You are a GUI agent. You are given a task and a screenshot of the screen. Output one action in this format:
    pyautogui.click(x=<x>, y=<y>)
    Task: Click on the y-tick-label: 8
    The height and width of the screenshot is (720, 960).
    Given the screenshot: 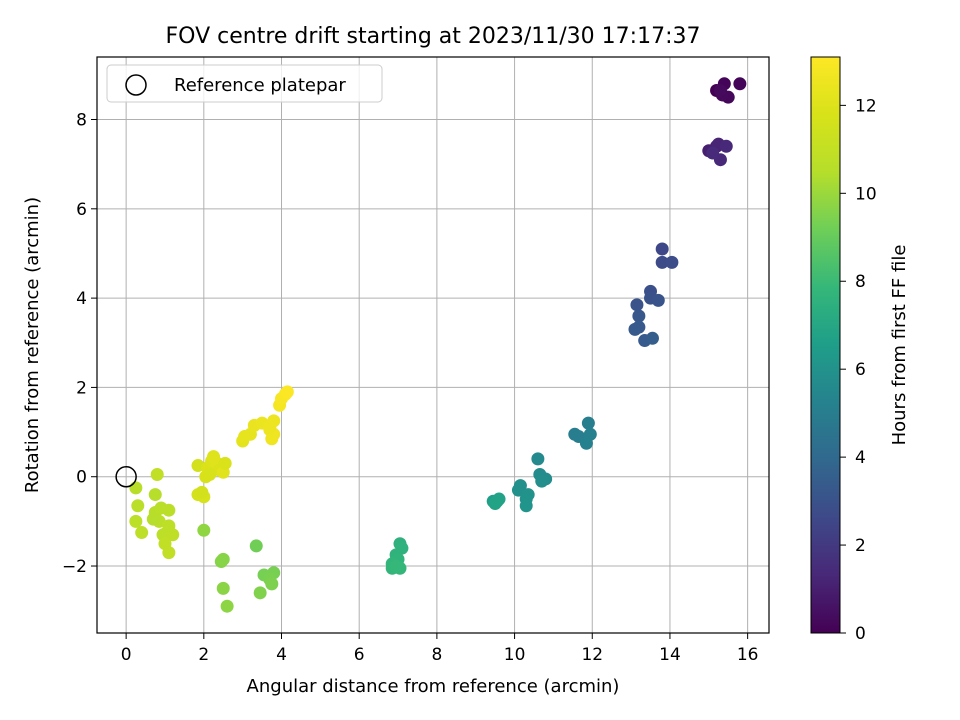 What is the action you would take?
    pyautogui.click(x=81, y=121)
    